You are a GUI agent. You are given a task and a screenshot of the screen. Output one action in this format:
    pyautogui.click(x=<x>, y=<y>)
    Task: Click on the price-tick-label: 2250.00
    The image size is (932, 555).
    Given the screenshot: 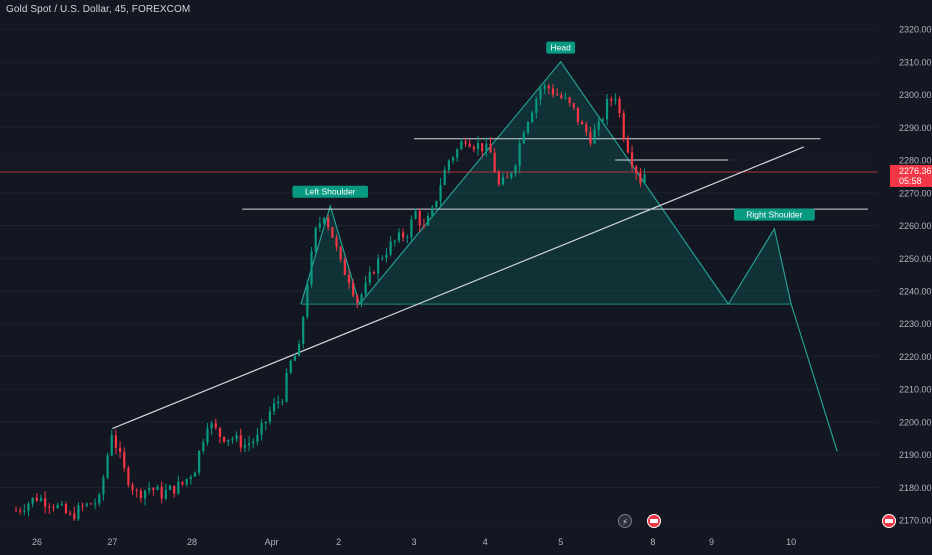 What is the action you would take?
    pyautogui.click(x=915, y=259)
    